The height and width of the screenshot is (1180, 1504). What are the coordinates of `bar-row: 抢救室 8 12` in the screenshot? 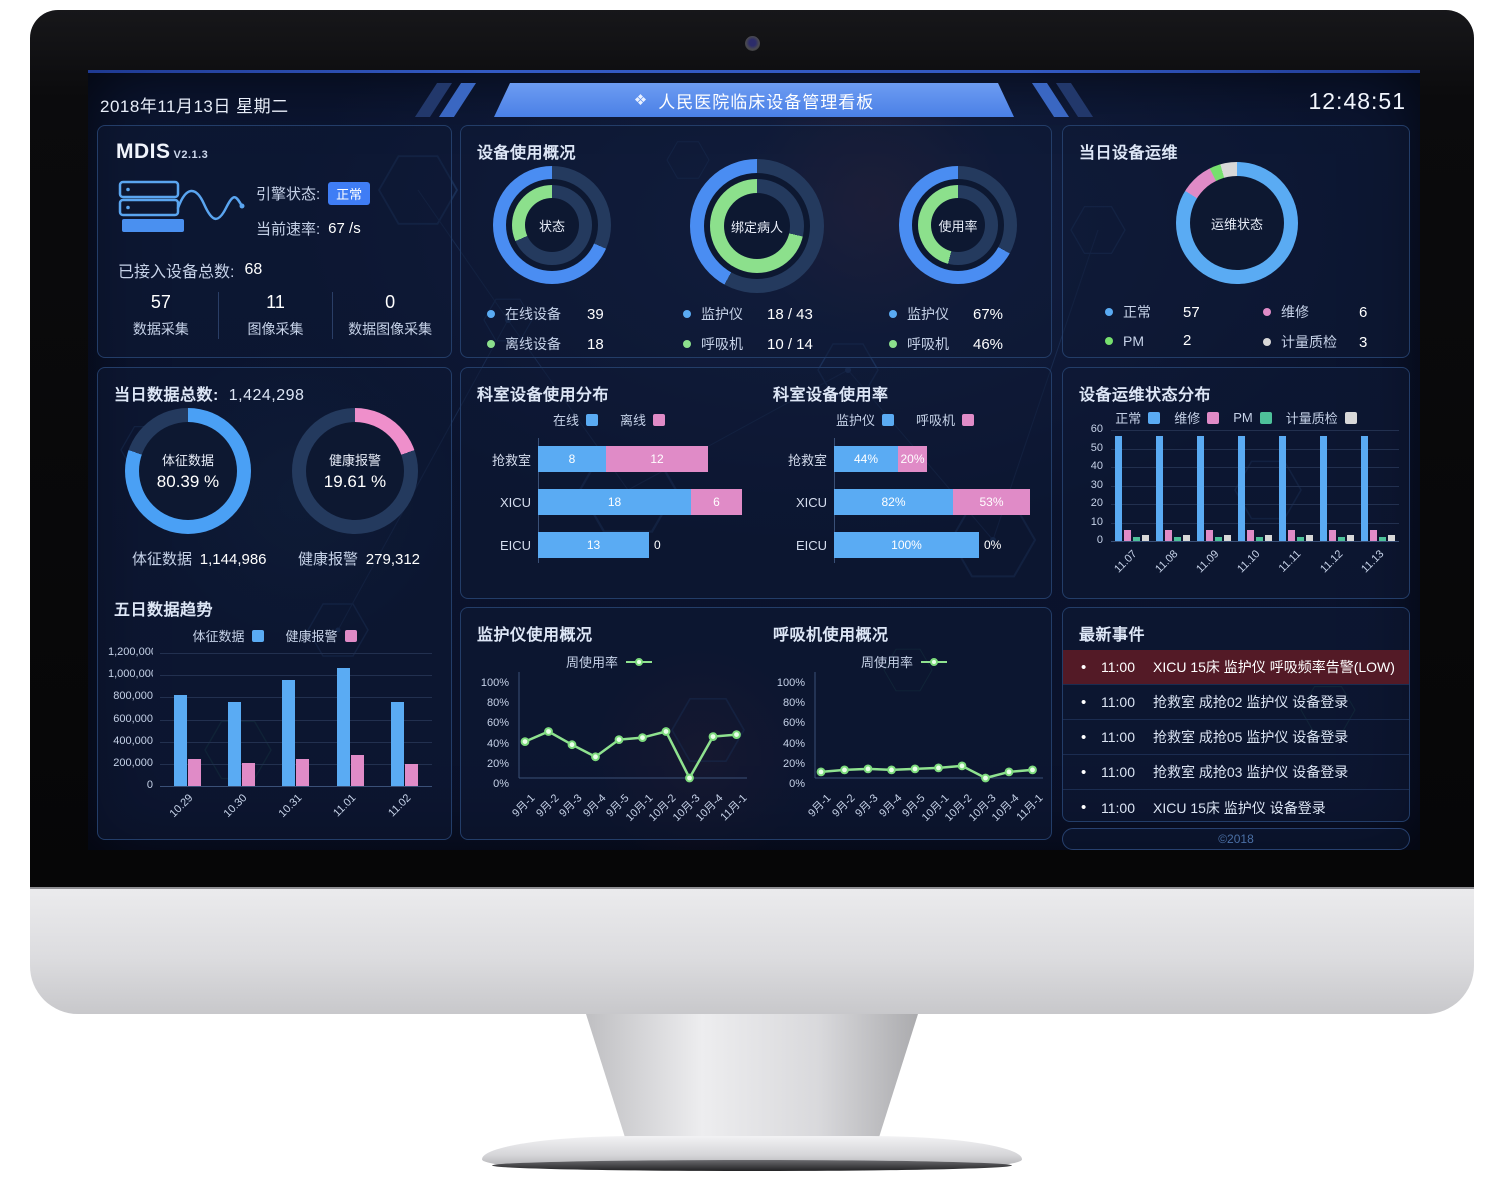 It's located at (611, 459).